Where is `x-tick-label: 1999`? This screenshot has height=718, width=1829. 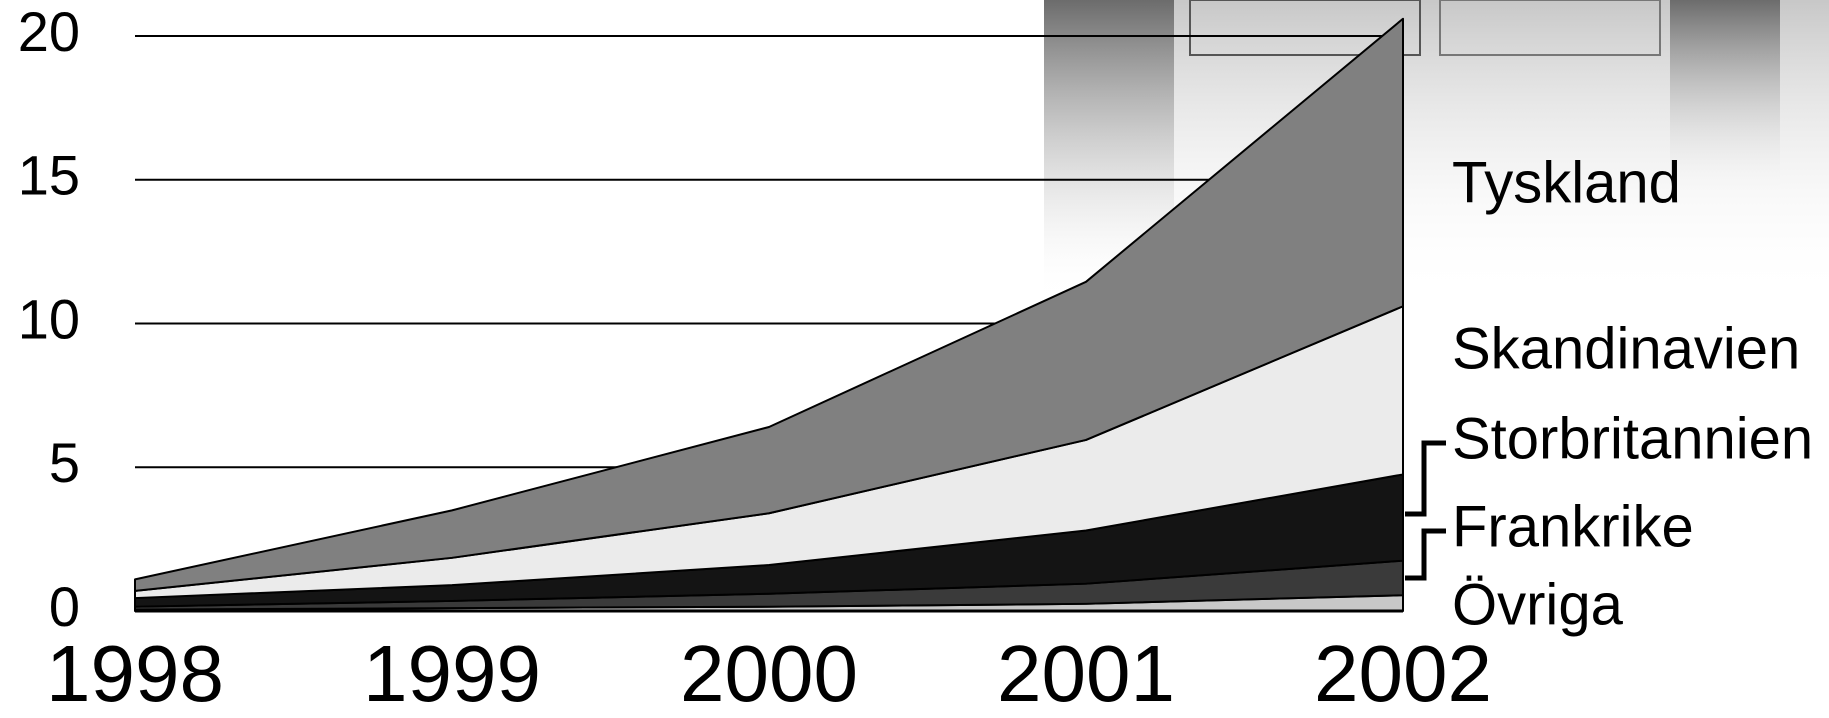 x-tick-label: 1999 is located at coordinates (452, 673).